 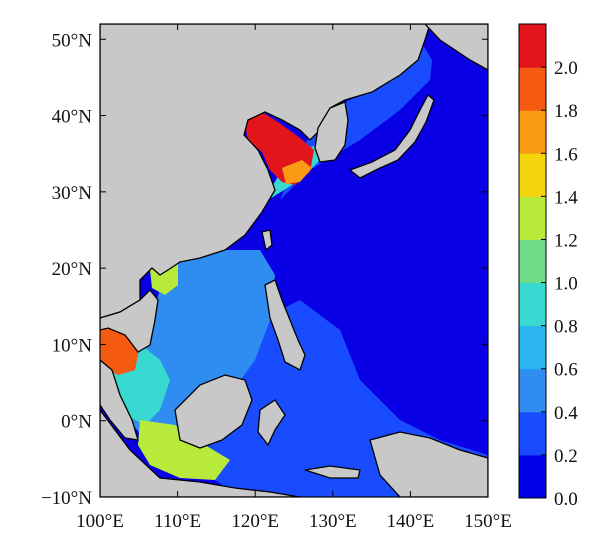 What do you see at coordinates (566, 240) in the screenshot?
I see `colorbar-label: 1.2` at bounding box center [566, 240].